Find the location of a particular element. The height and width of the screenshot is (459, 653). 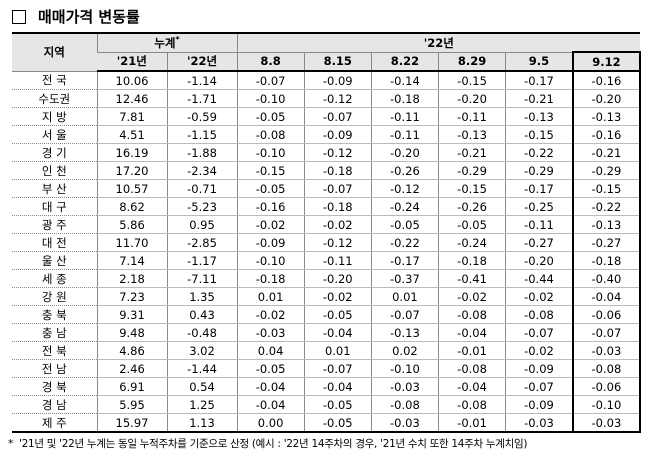

value-cell: 0.95 is located at coordinates (202, 224).